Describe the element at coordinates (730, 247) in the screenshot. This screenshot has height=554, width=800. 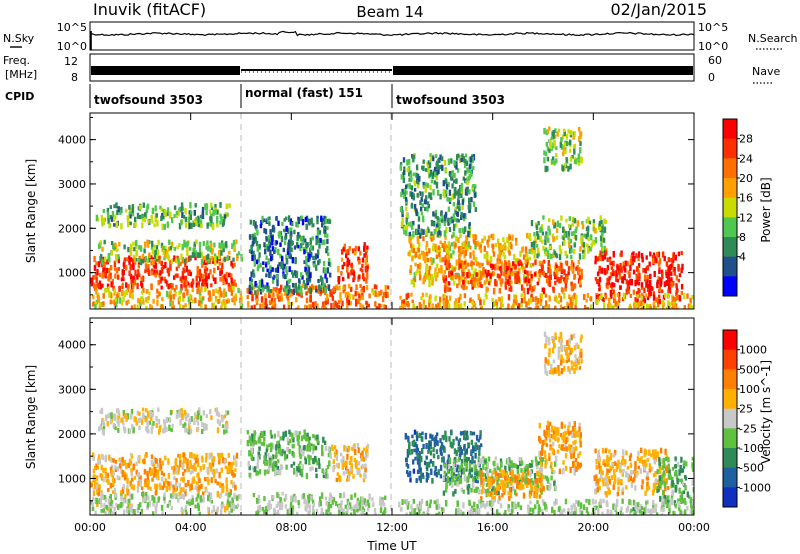
I see `colorbar-swatch` at that location.